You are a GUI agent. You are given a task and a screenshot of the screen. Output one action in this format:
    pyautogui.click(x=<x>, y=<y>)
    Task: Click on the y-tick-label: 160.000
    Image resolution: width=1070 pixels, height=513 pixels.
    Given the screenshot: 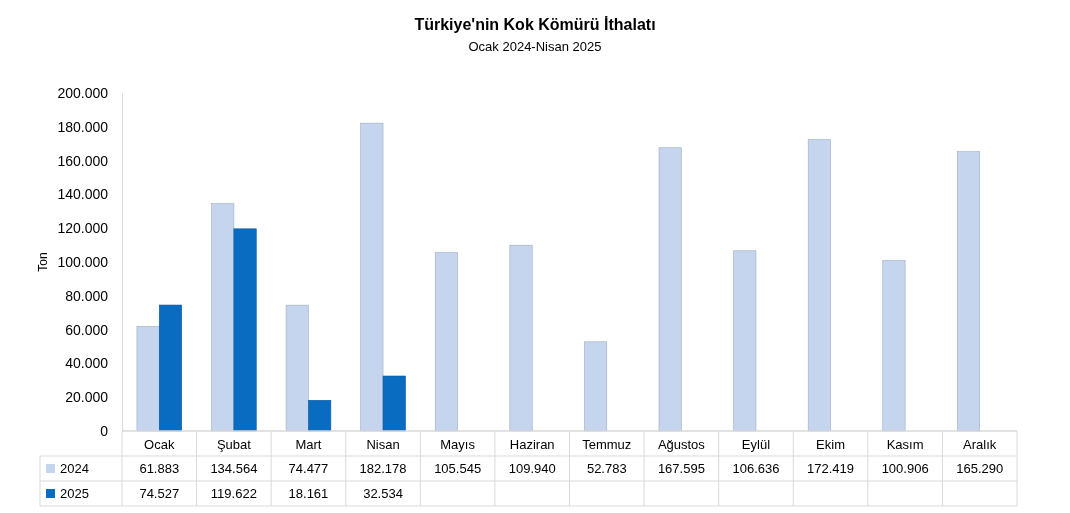 What is the action you would take?
    pyautogui.click(x=83, y=160)
    